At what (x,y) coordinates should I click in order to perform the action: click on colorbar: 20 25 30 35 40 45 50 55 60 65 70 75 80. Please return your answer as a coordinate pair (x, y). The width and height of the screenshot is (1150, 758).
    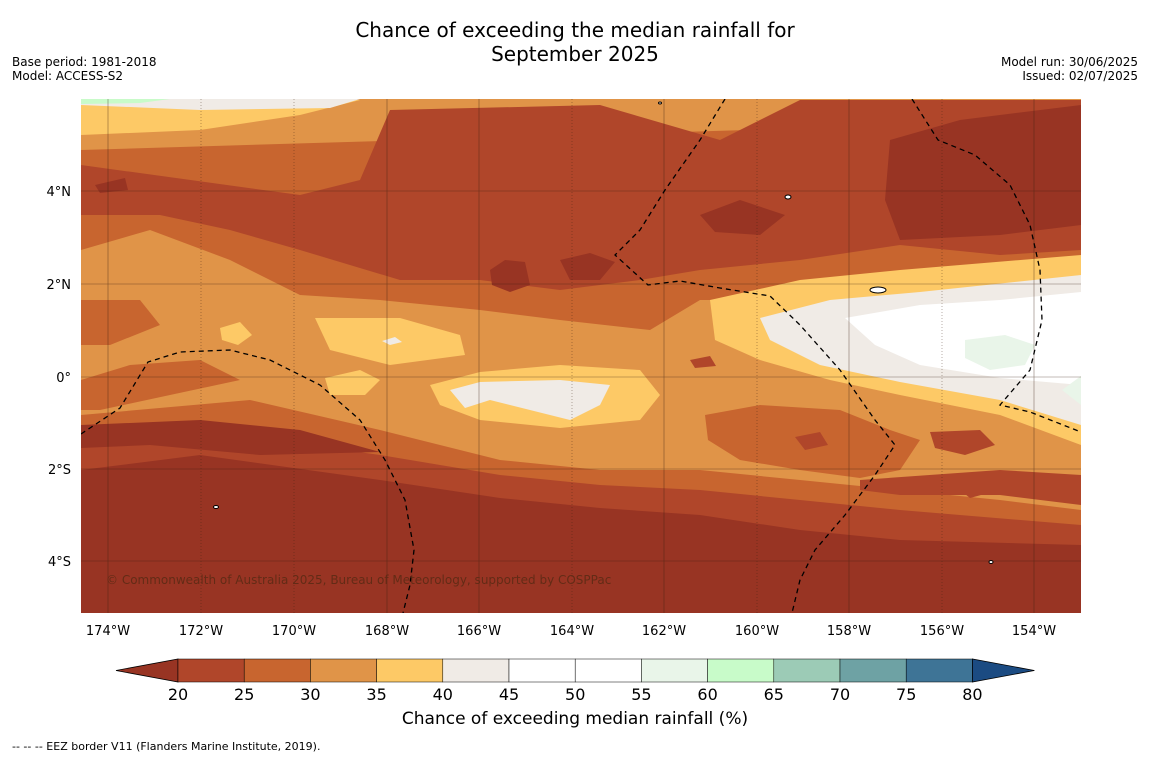
    Looking at the image, I should click on (575, 681).